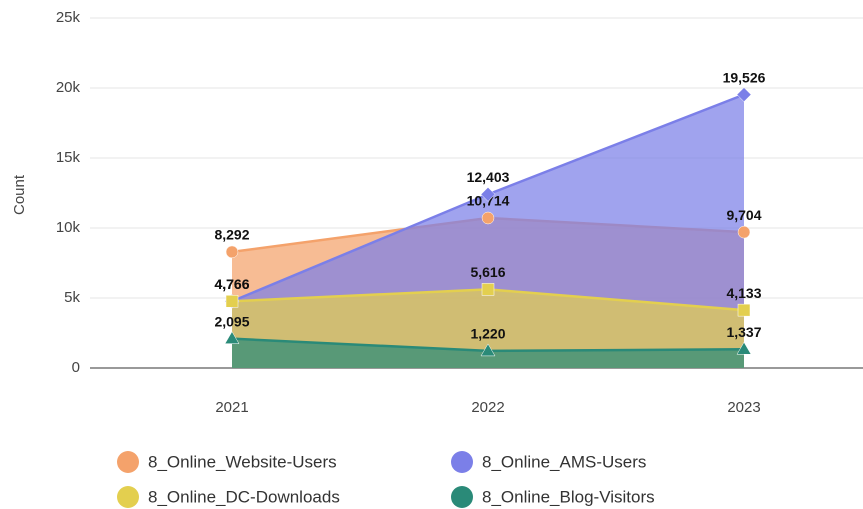 This screenshot has width=863, height=509. I want to click on value-label: 4,133, so click(743, 293).